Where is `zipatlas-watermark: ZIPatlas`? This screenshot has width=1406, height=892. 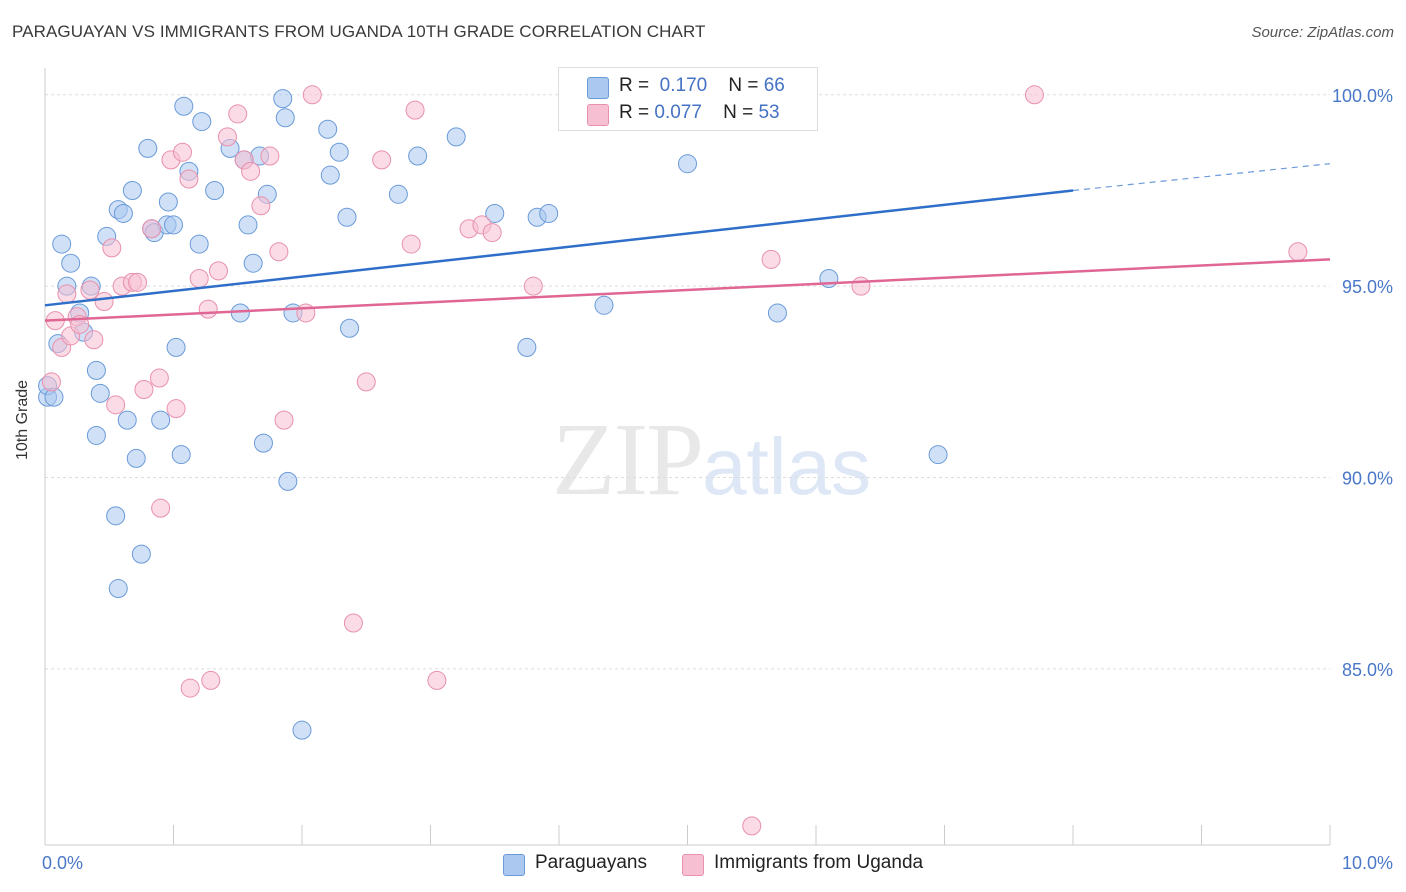
zipatlas-watermark: ZIPatlas is located at coordinates (711, 459).